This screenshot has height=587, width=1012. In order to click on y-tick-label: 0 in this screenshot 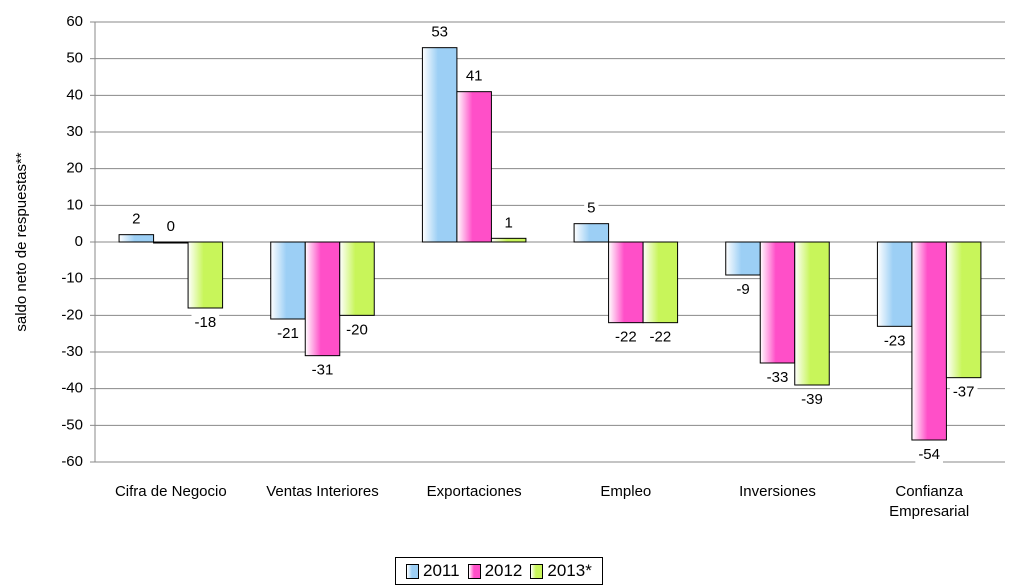, I will do `click(79, 241)`.